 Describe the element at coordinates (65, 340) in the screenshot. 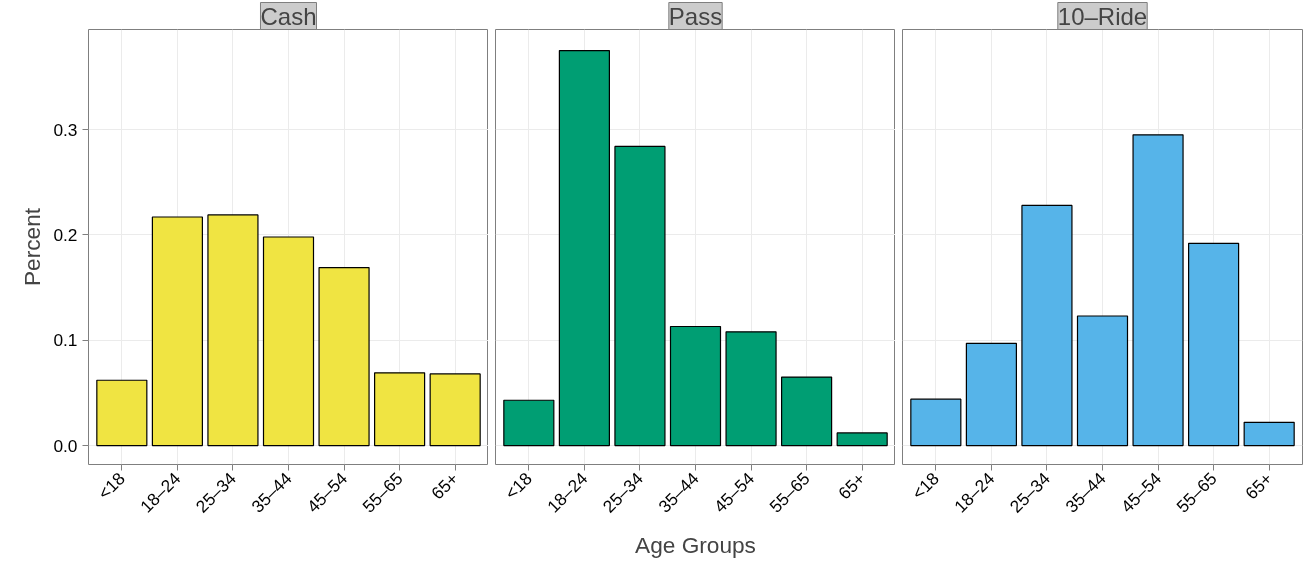

I see `y-tick-label: 0.1` at that location.